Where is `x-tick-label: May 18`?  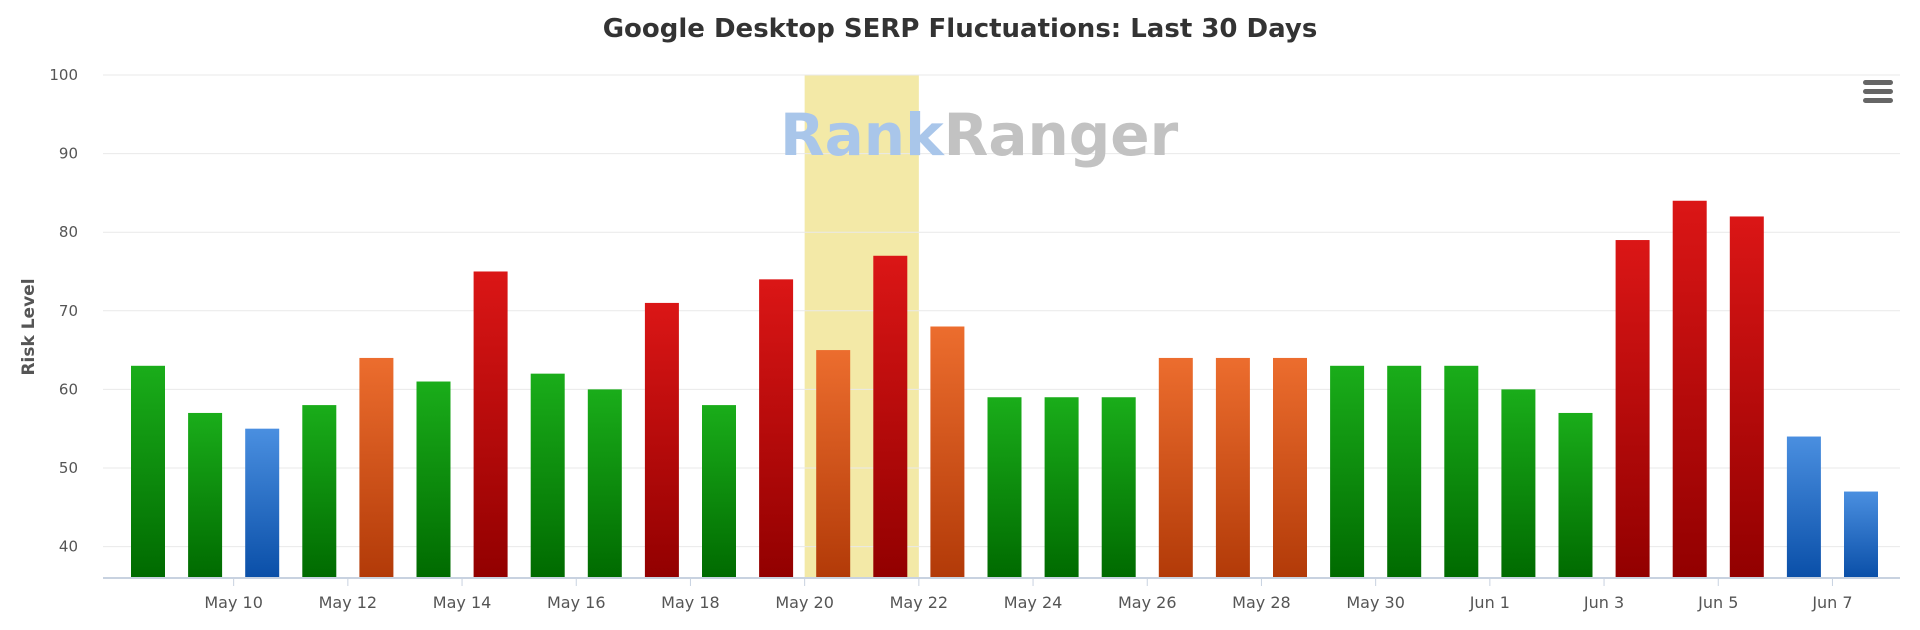 x-tick-label: May 18 is located at coordinates (690, 602).